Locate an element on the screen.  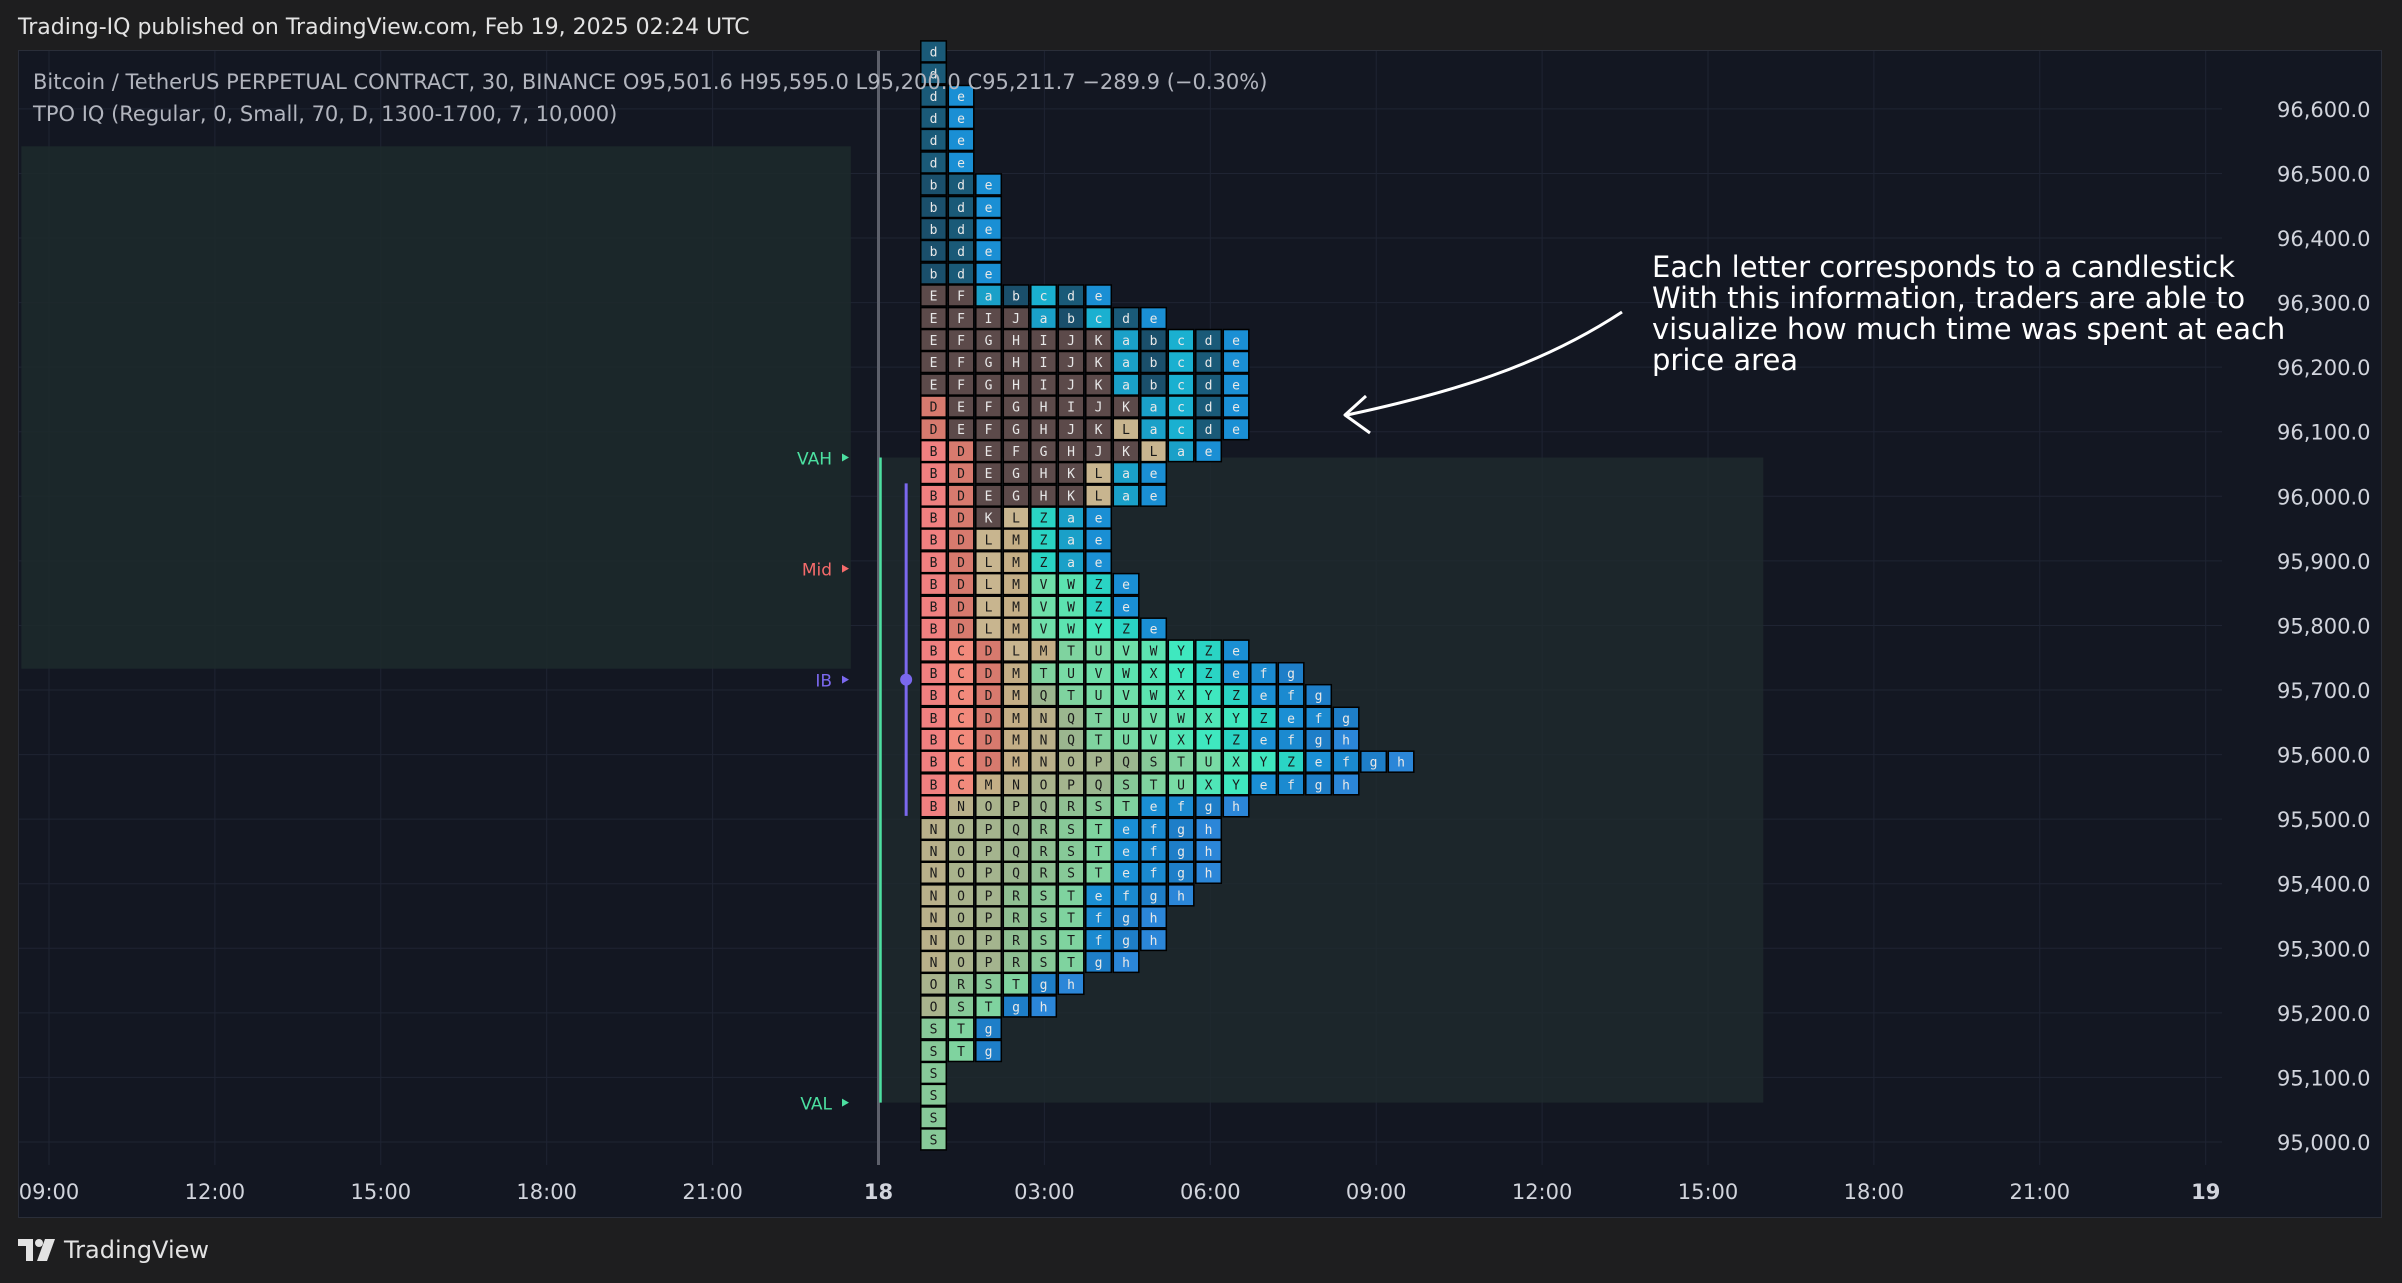
tpo-letter: T is located at coordinates (1181, 763).